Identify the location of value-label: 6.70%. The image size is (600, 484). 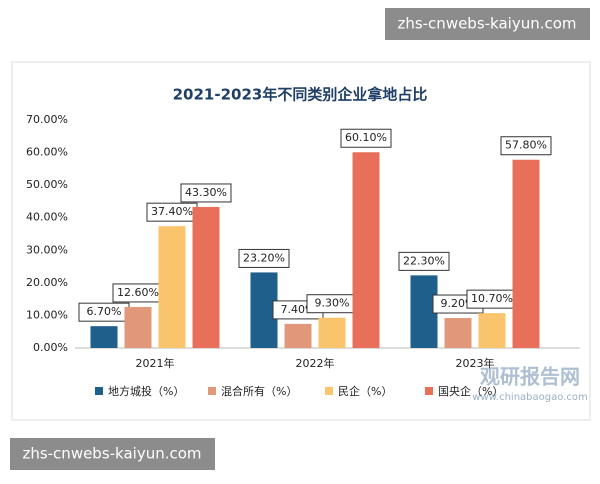
(104, 311).